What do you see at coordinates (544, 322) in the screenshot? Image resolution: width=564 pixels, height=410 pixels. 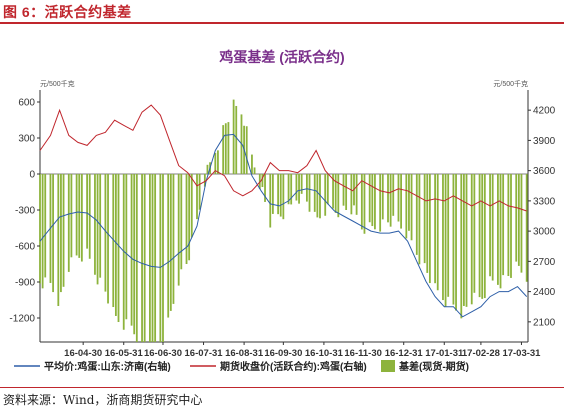 I see `right-tick-label: 2100` at bounding box center [544, 322].